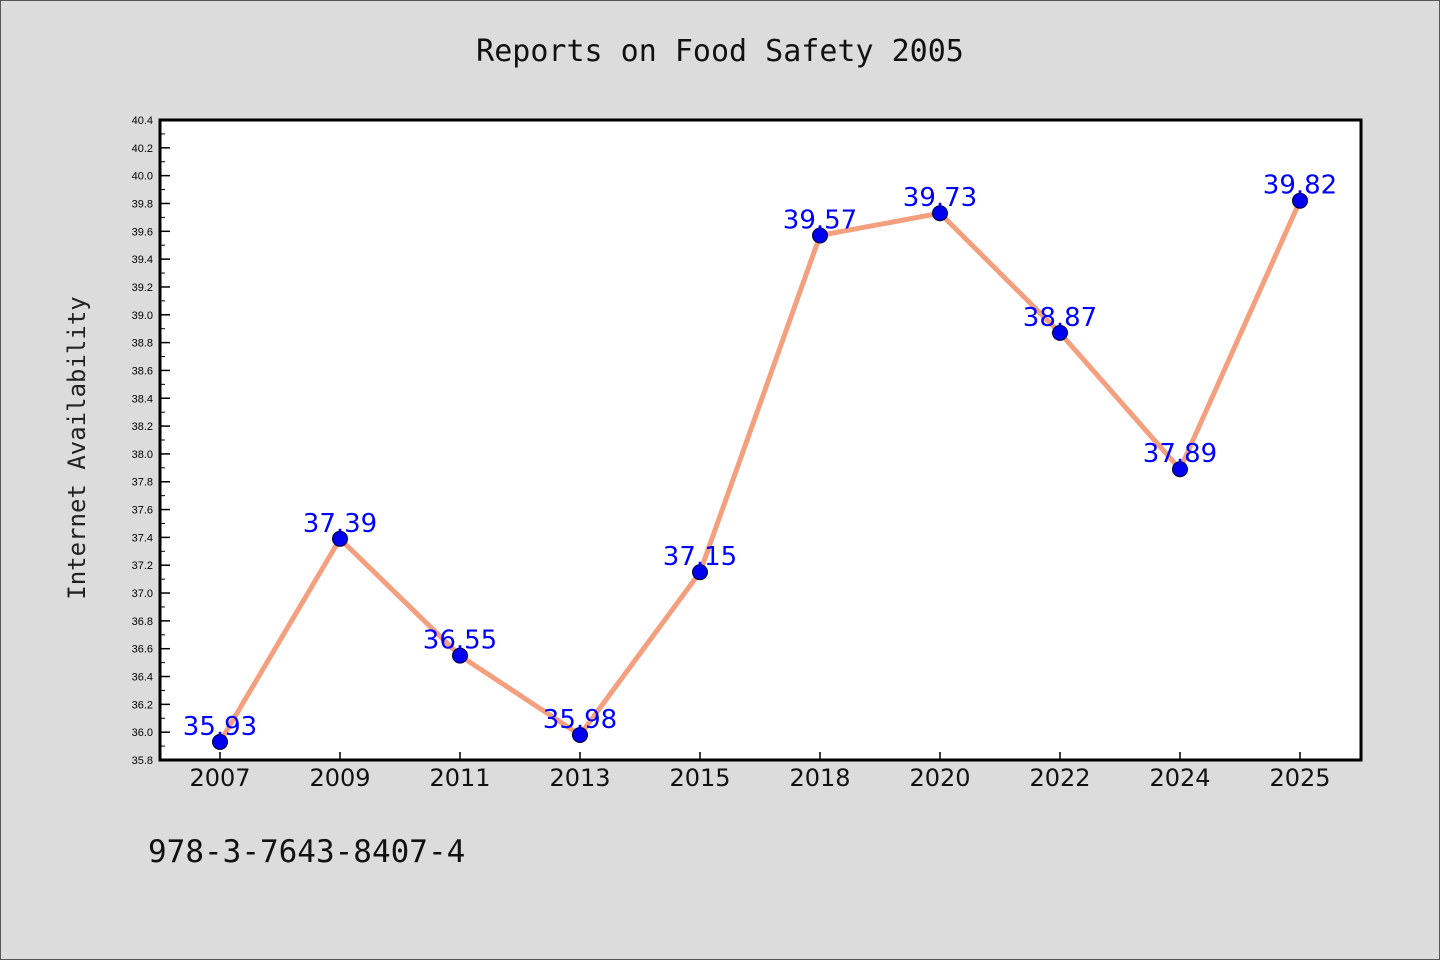  What do you see at coordinates (720, 51) in the screenshot?
I see `chart-title: Reports on Food Safety 2005` at bounding box center [720, 51].